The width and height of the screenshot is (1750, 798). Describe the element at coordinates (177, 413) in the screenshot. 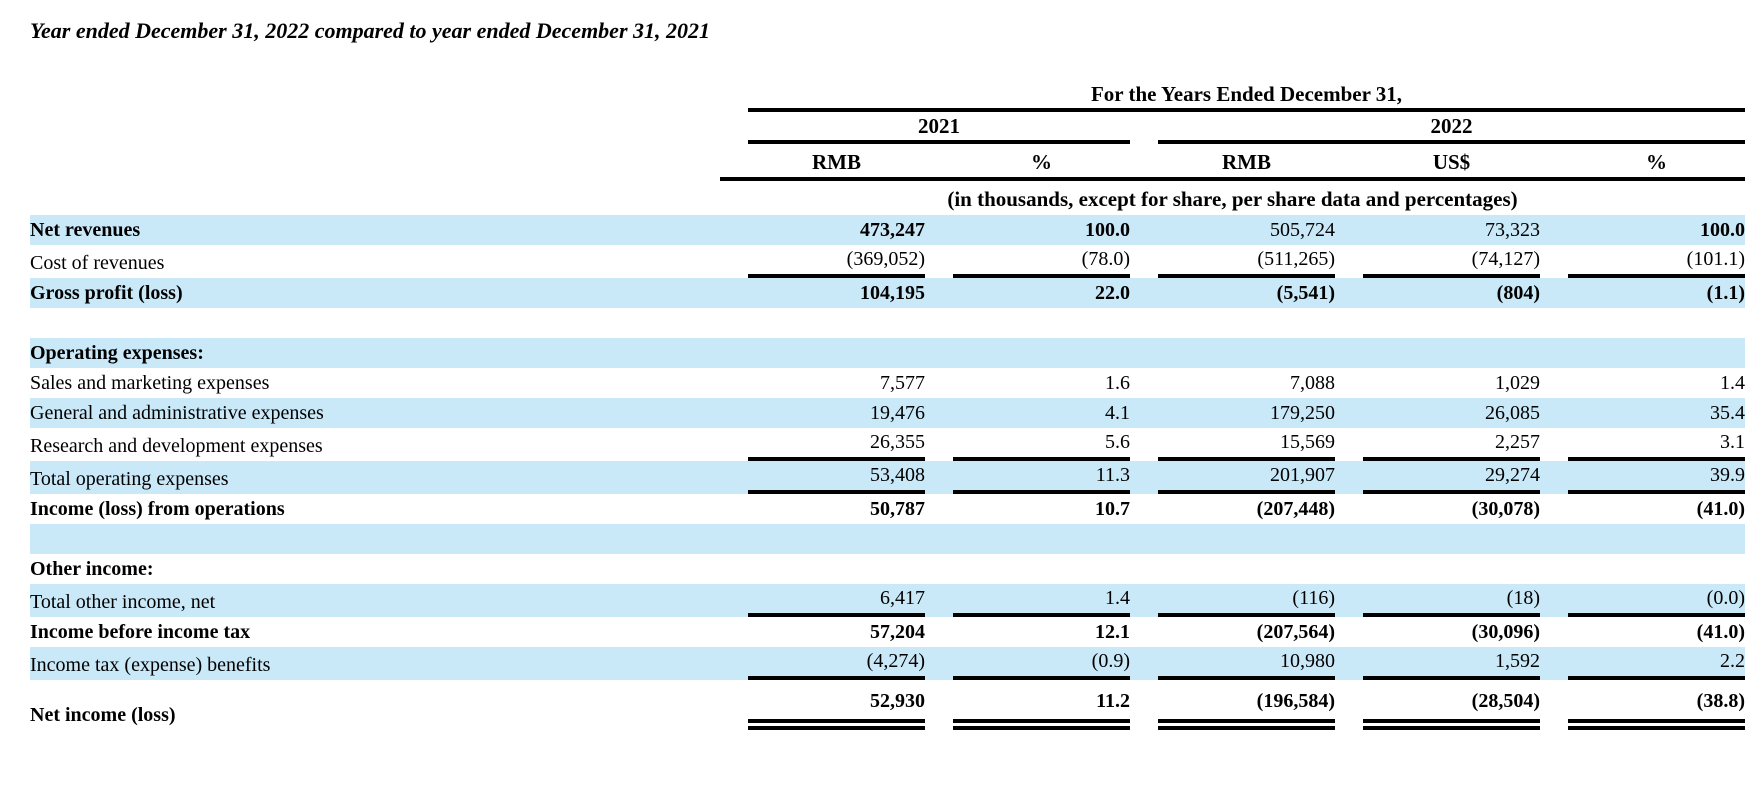

I see `row-label: General and administrative expenses` at that location.